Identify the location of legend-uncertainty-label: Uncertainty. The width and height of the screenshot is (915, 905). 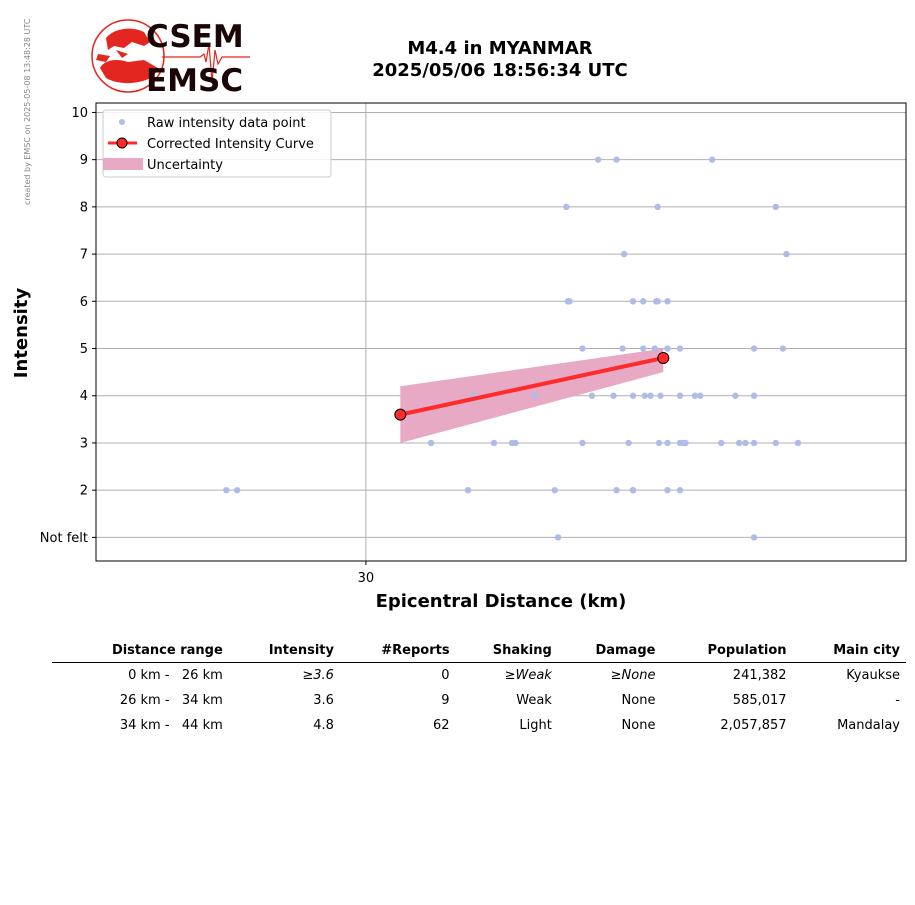
(185, 165).